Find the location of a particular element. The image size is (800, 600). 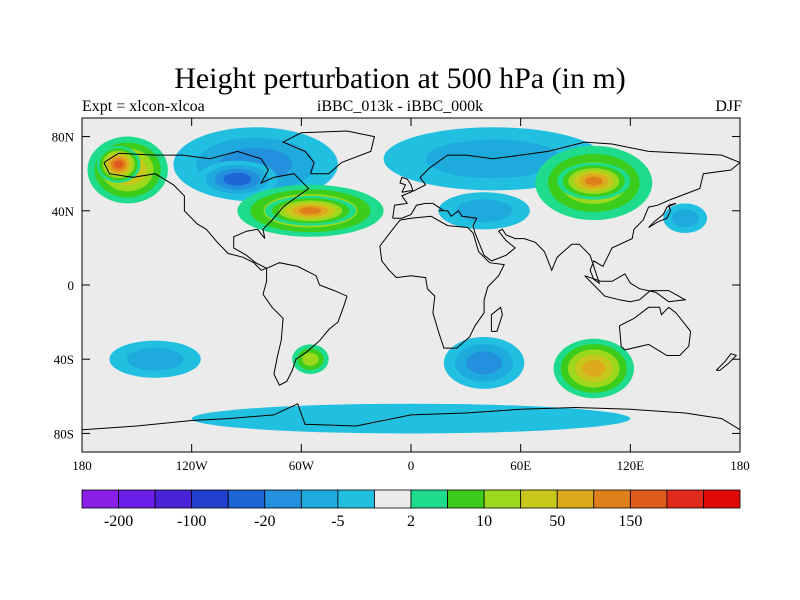

lon-tick-label: 120E is located at coordinates (631, 465).